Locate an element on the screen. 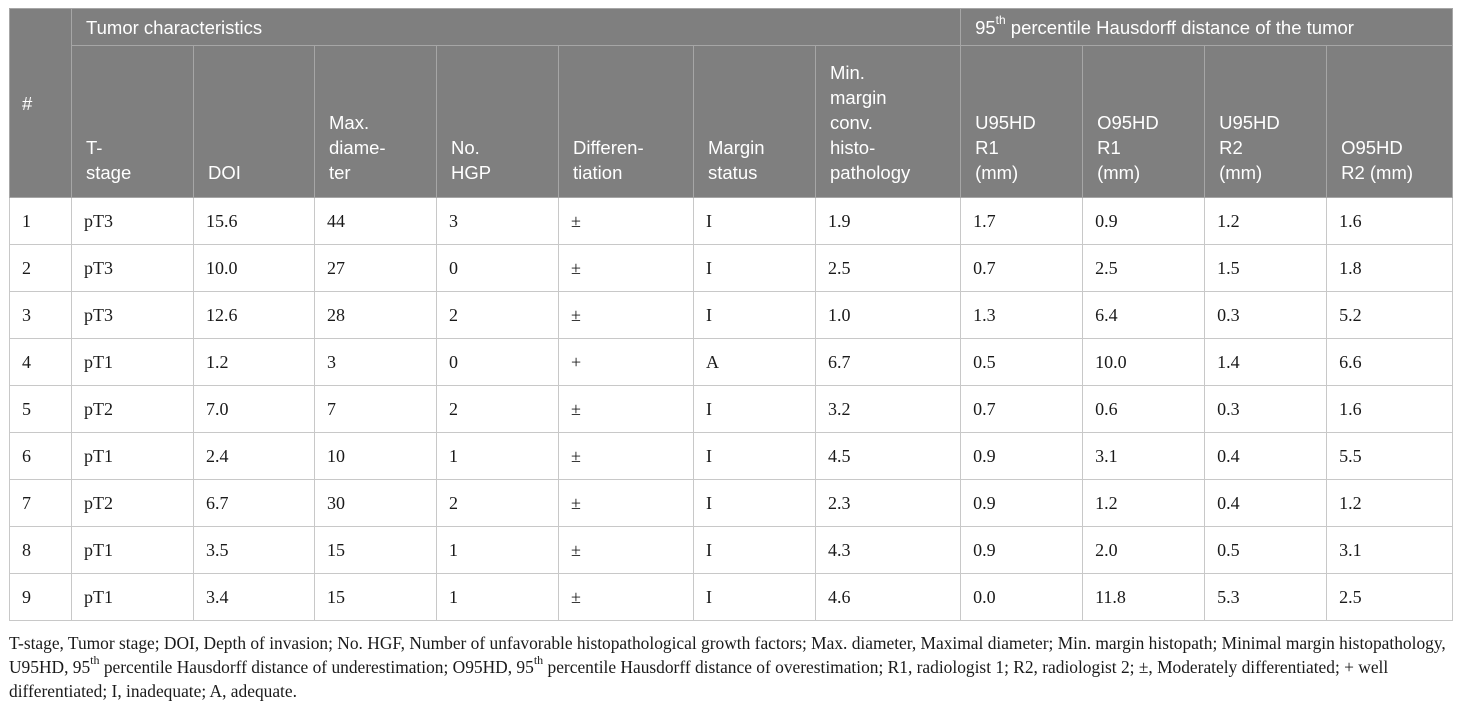  cell-o95hd-r2: 2.5 is located at coordinates (1390, 597).